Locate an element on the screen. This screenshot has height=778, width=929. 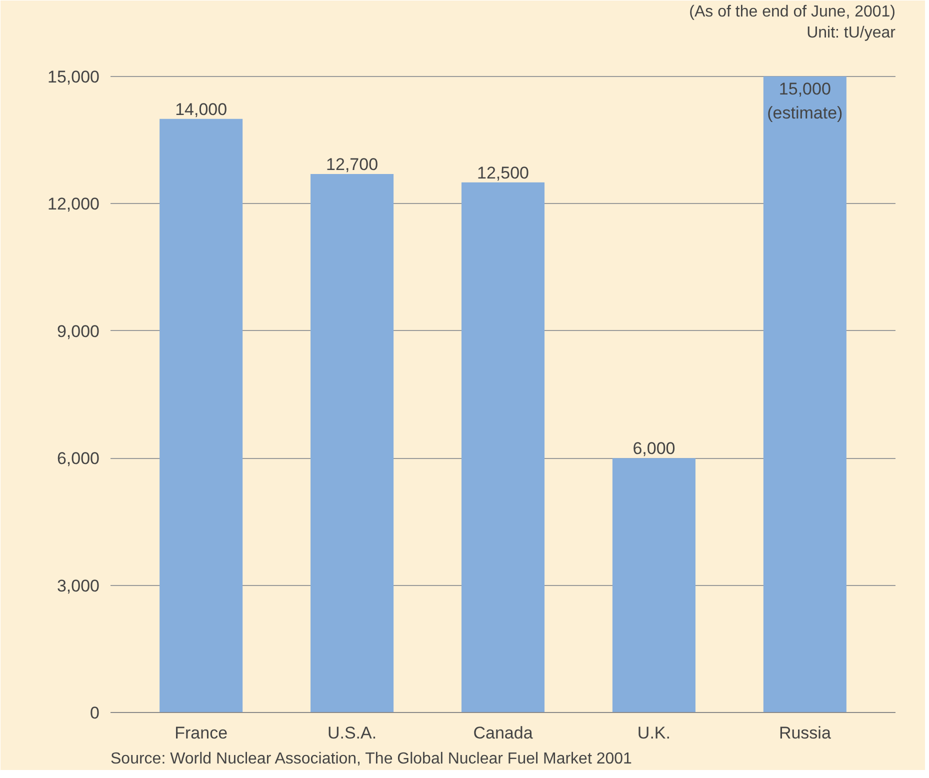
text: (As of the end of June, 2001) is located at coordinates (792, 12).